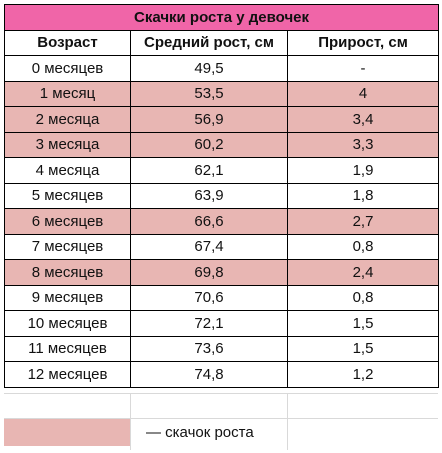  What do you see at coordinates (209, 272) in the screenshot?
I see `average-height-cell: 69,8` at bounding box center [209, 272].